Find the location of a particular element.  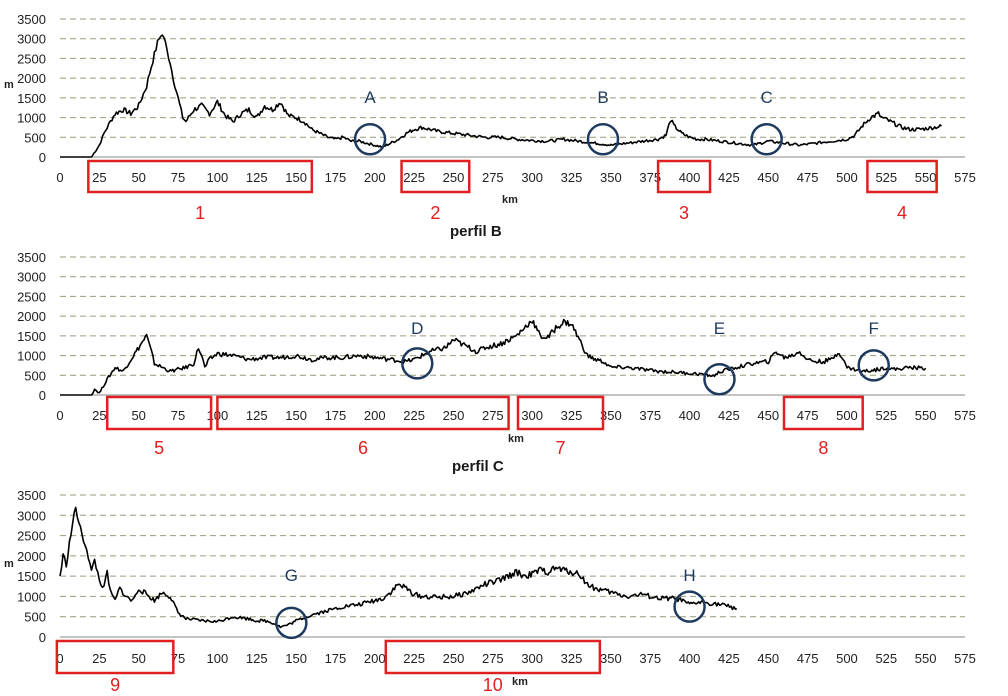

y-tick-label: 3000 is located at coordinates (31, 277).